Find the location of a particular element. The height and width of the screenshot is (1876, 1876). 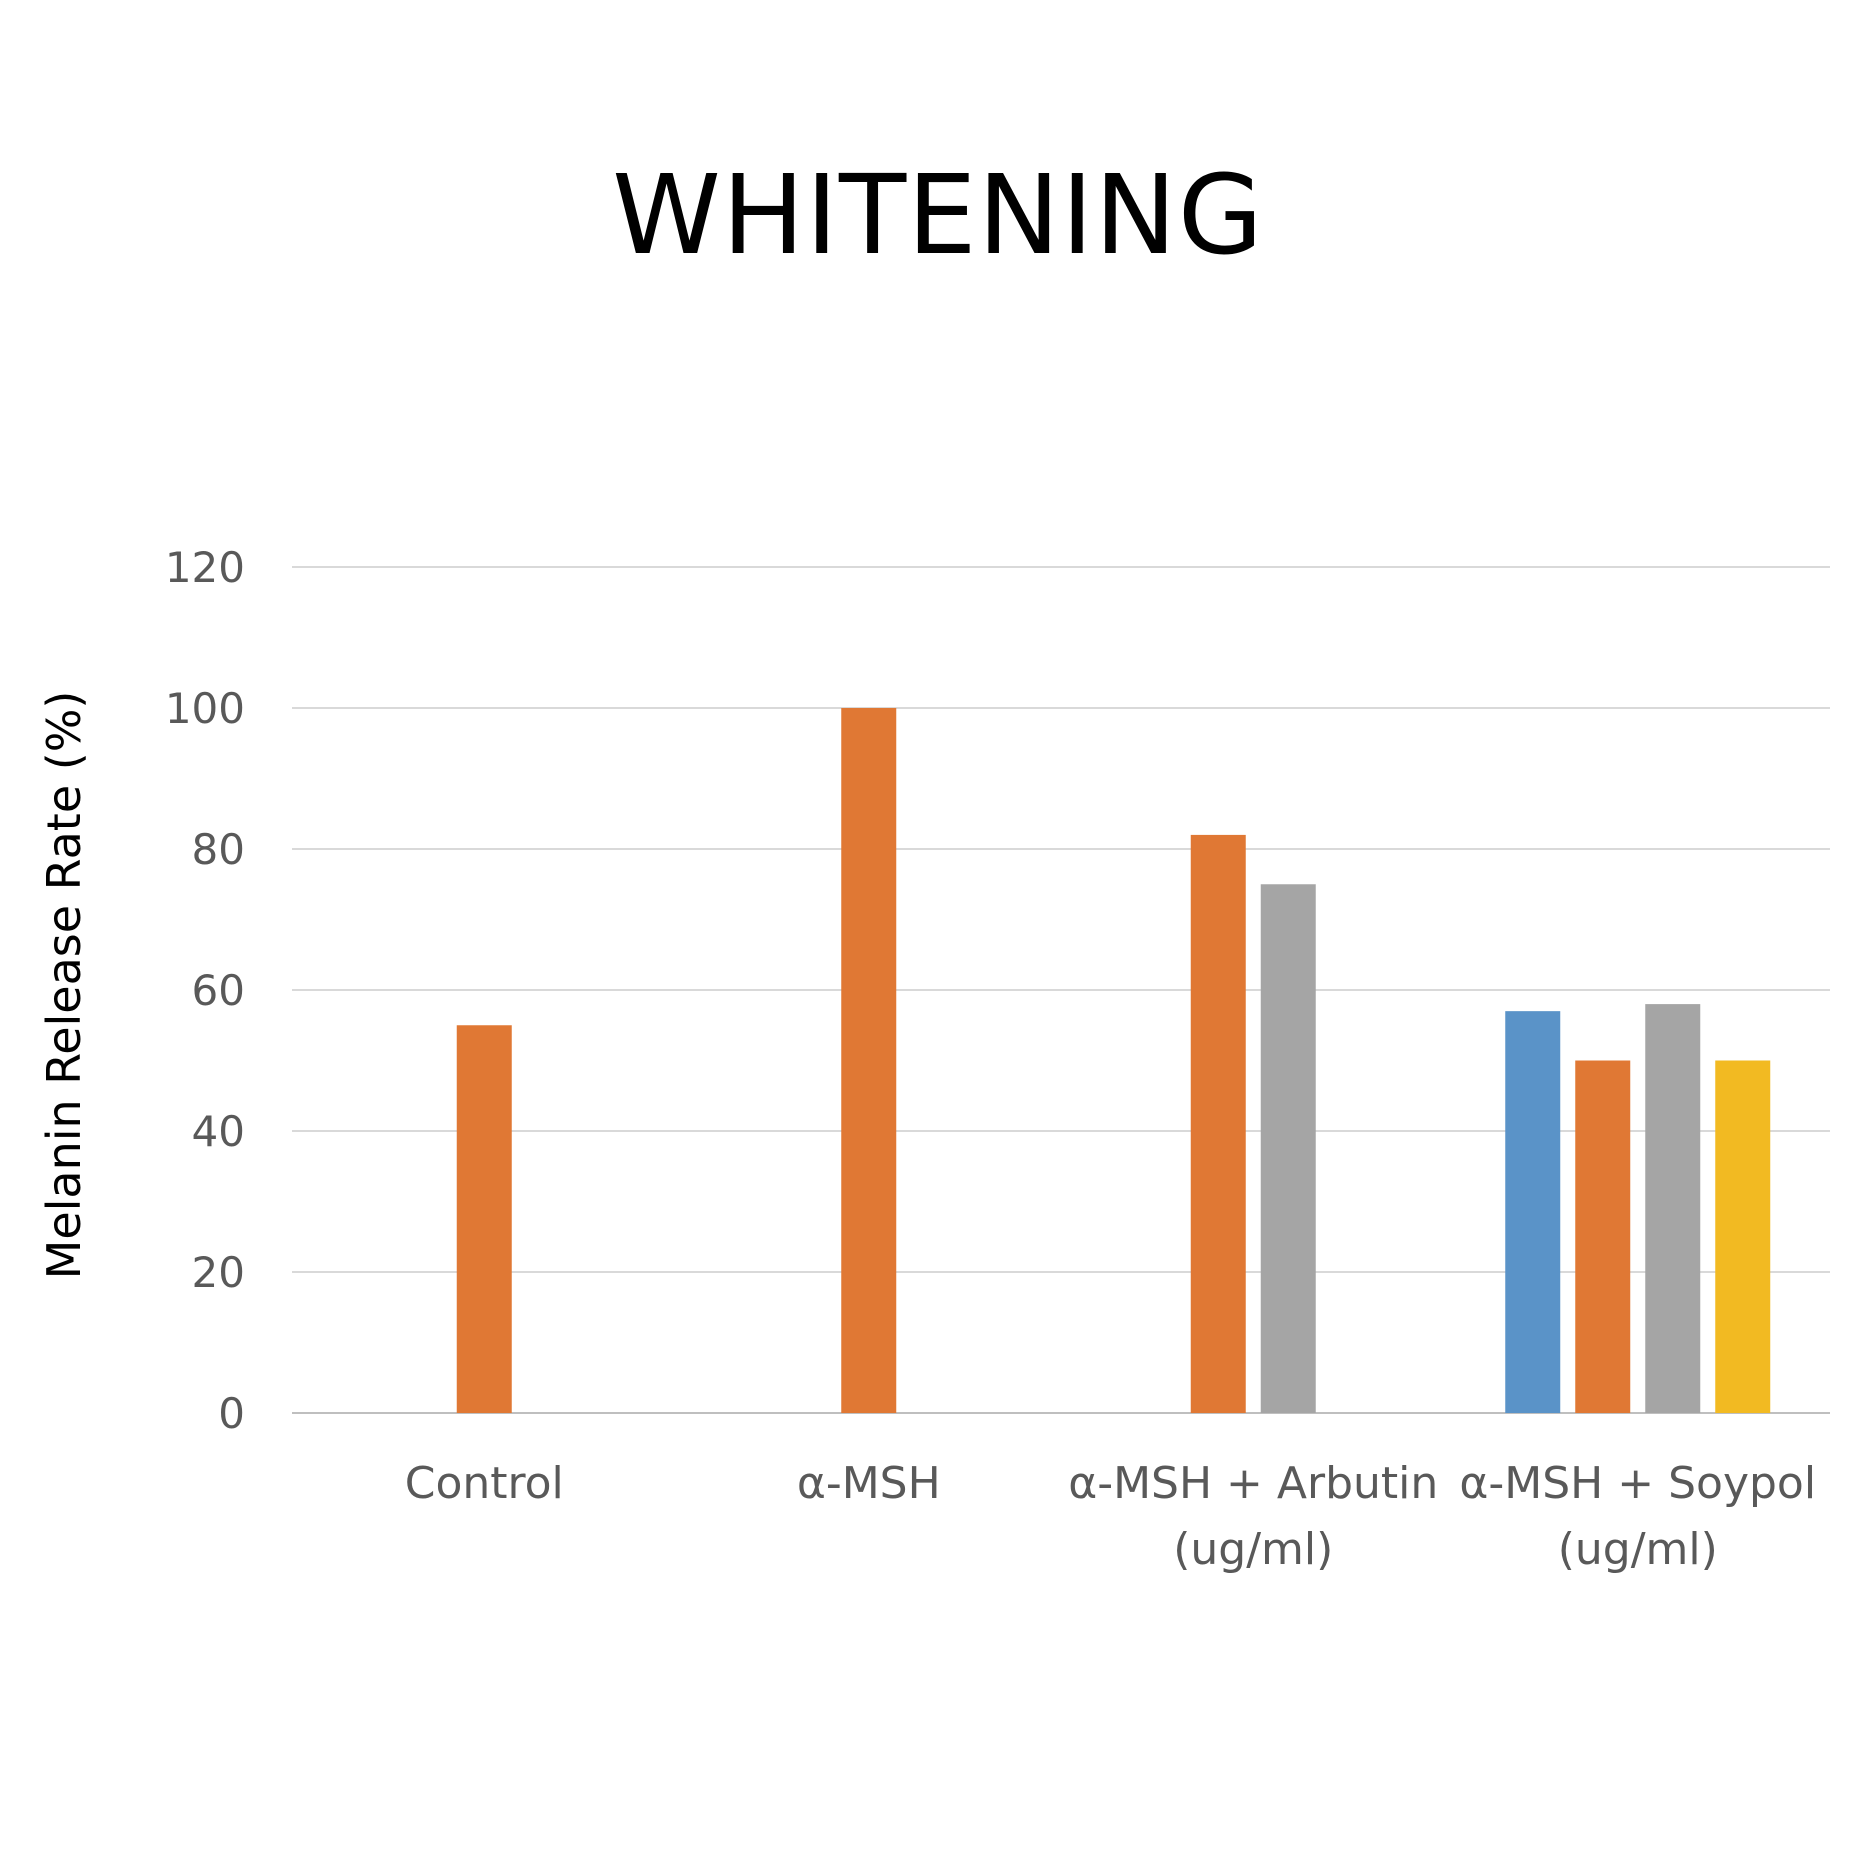

y-tick-label: 40 is located at coordinates (218, 1131).